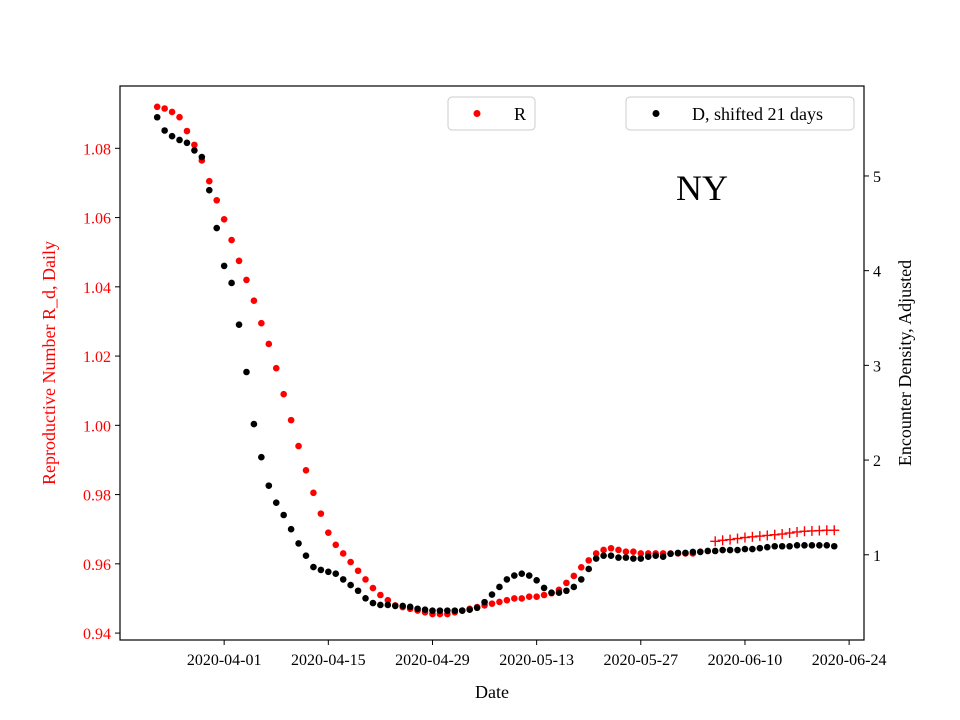  I want to click on legend-r-label: R, so click(520, 114).